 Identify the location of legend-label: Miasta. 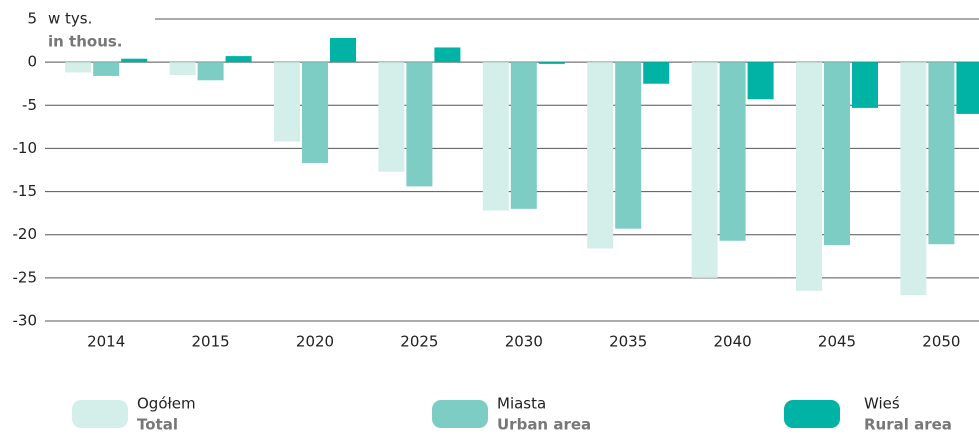
(521, 404).